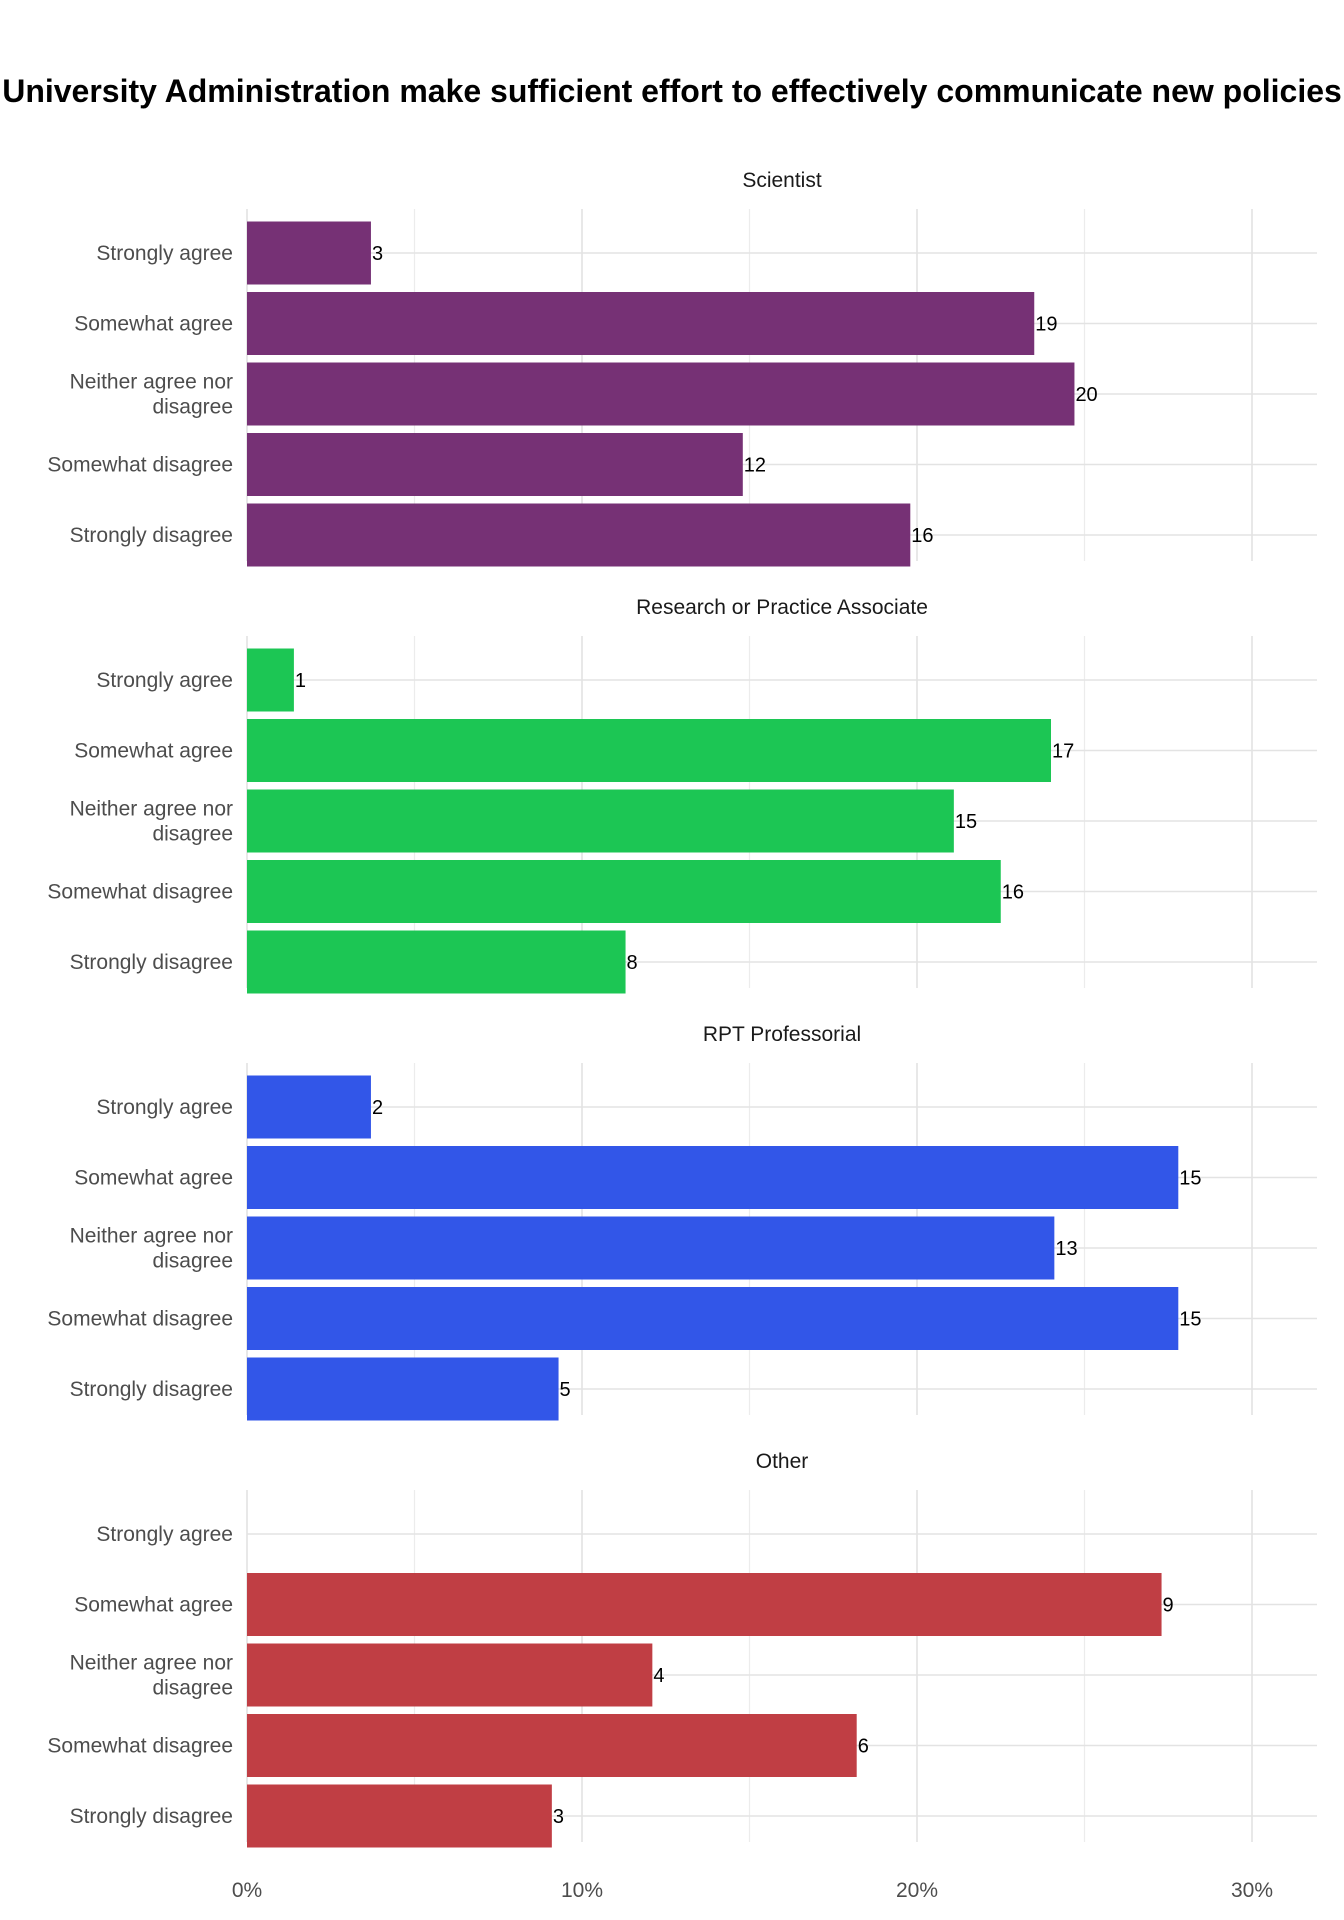 The height and width of the screenshot is (1920, 1344). What do you see at coordinates (300, 681) in the screenshot?
I see `bar-value-label: 1` at bounding box center [300, 681].